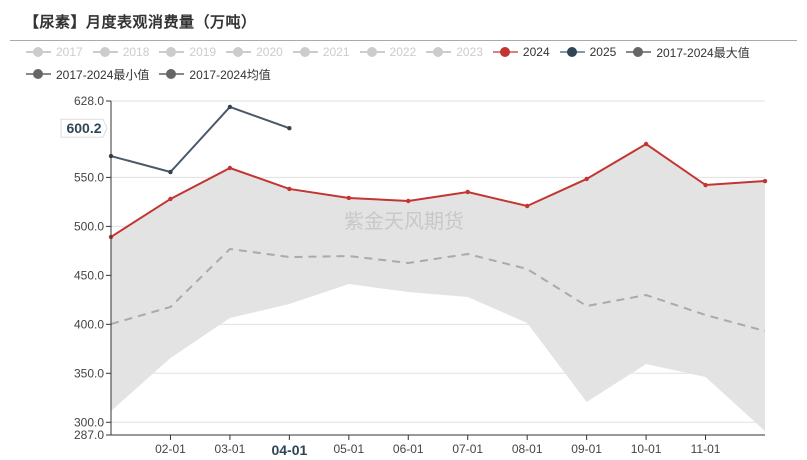 The height and width of the screenshot is (460, 807). Describe the element at coordinates (136, 52) in the screenshot. I see `legend-label: 2018` at that location.